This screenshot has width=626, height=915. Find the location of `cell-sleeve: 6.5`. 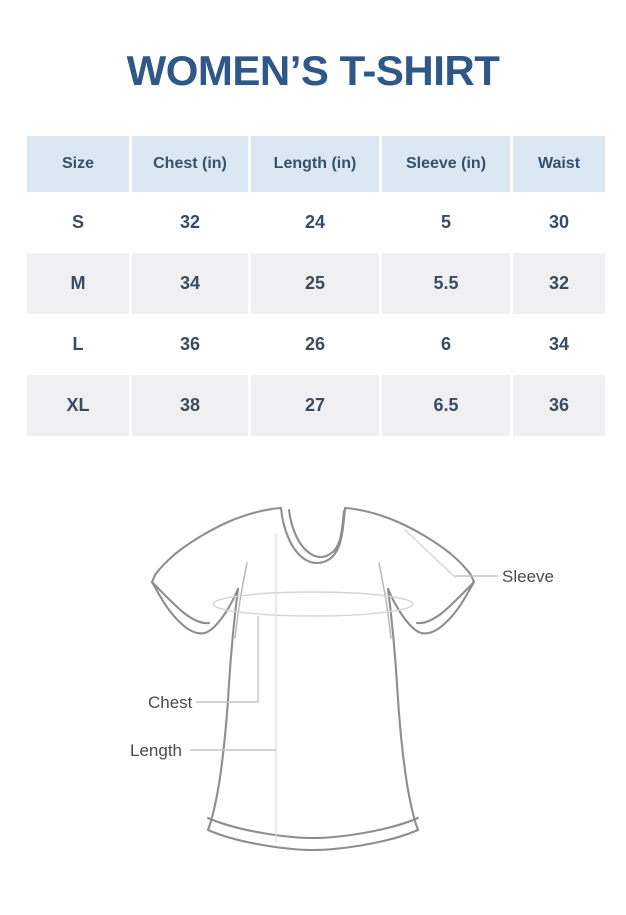

cell-sleeve: 6.5 is located at coordinates (446, 405).